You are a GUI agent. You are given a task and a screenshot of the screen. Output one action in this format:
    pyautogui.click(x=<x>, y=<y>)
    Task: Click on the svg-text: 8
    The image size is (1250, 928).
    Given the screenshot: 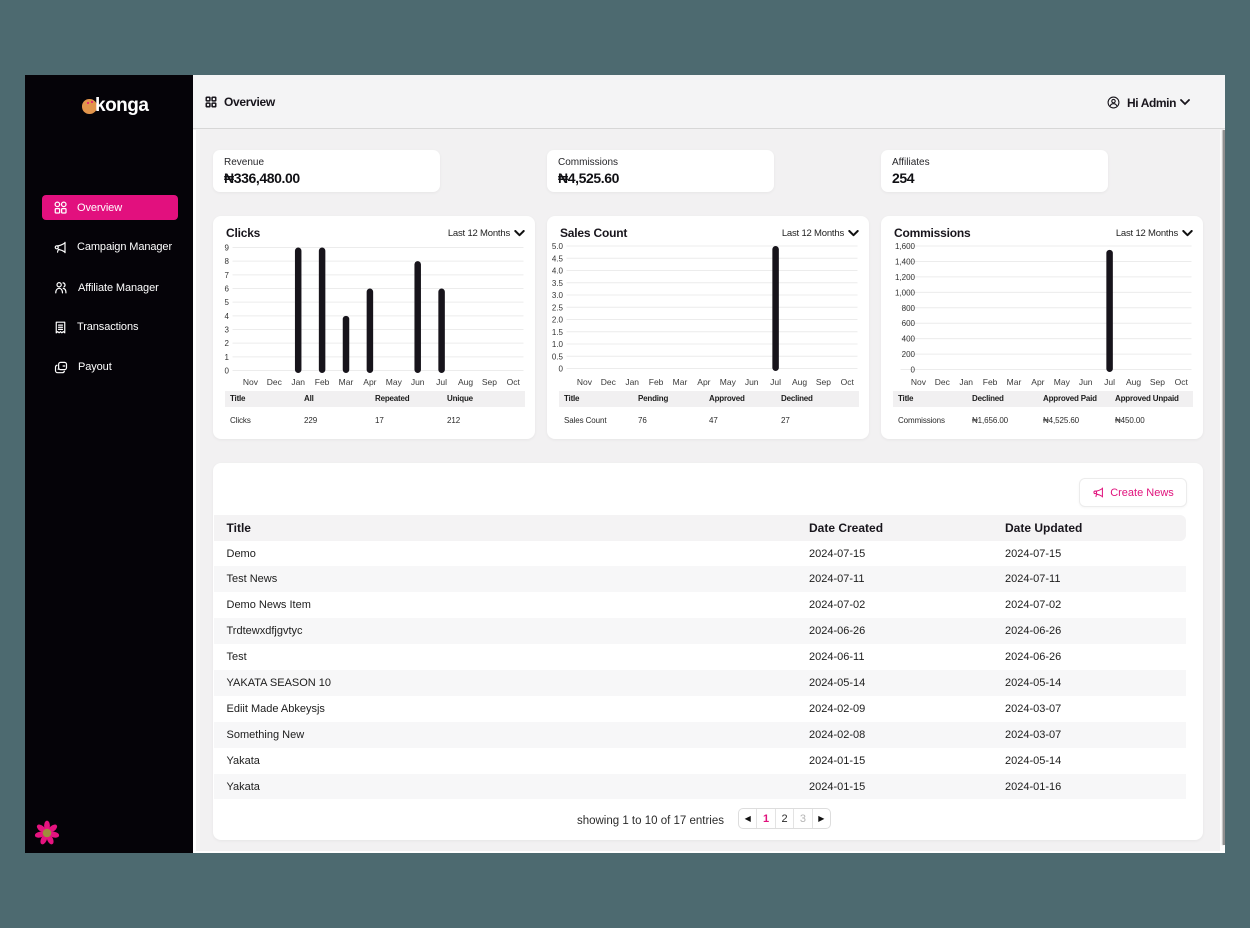 What is the action you would take?
    pyautogui.click(x=227, y=261)
    